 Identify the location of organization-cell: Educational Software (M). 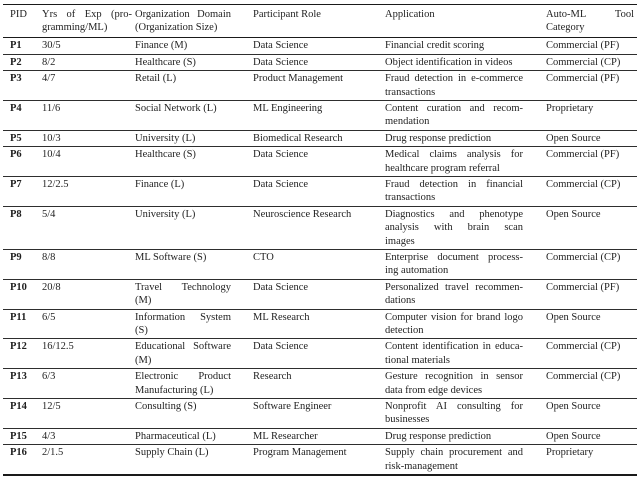
(194, 354).